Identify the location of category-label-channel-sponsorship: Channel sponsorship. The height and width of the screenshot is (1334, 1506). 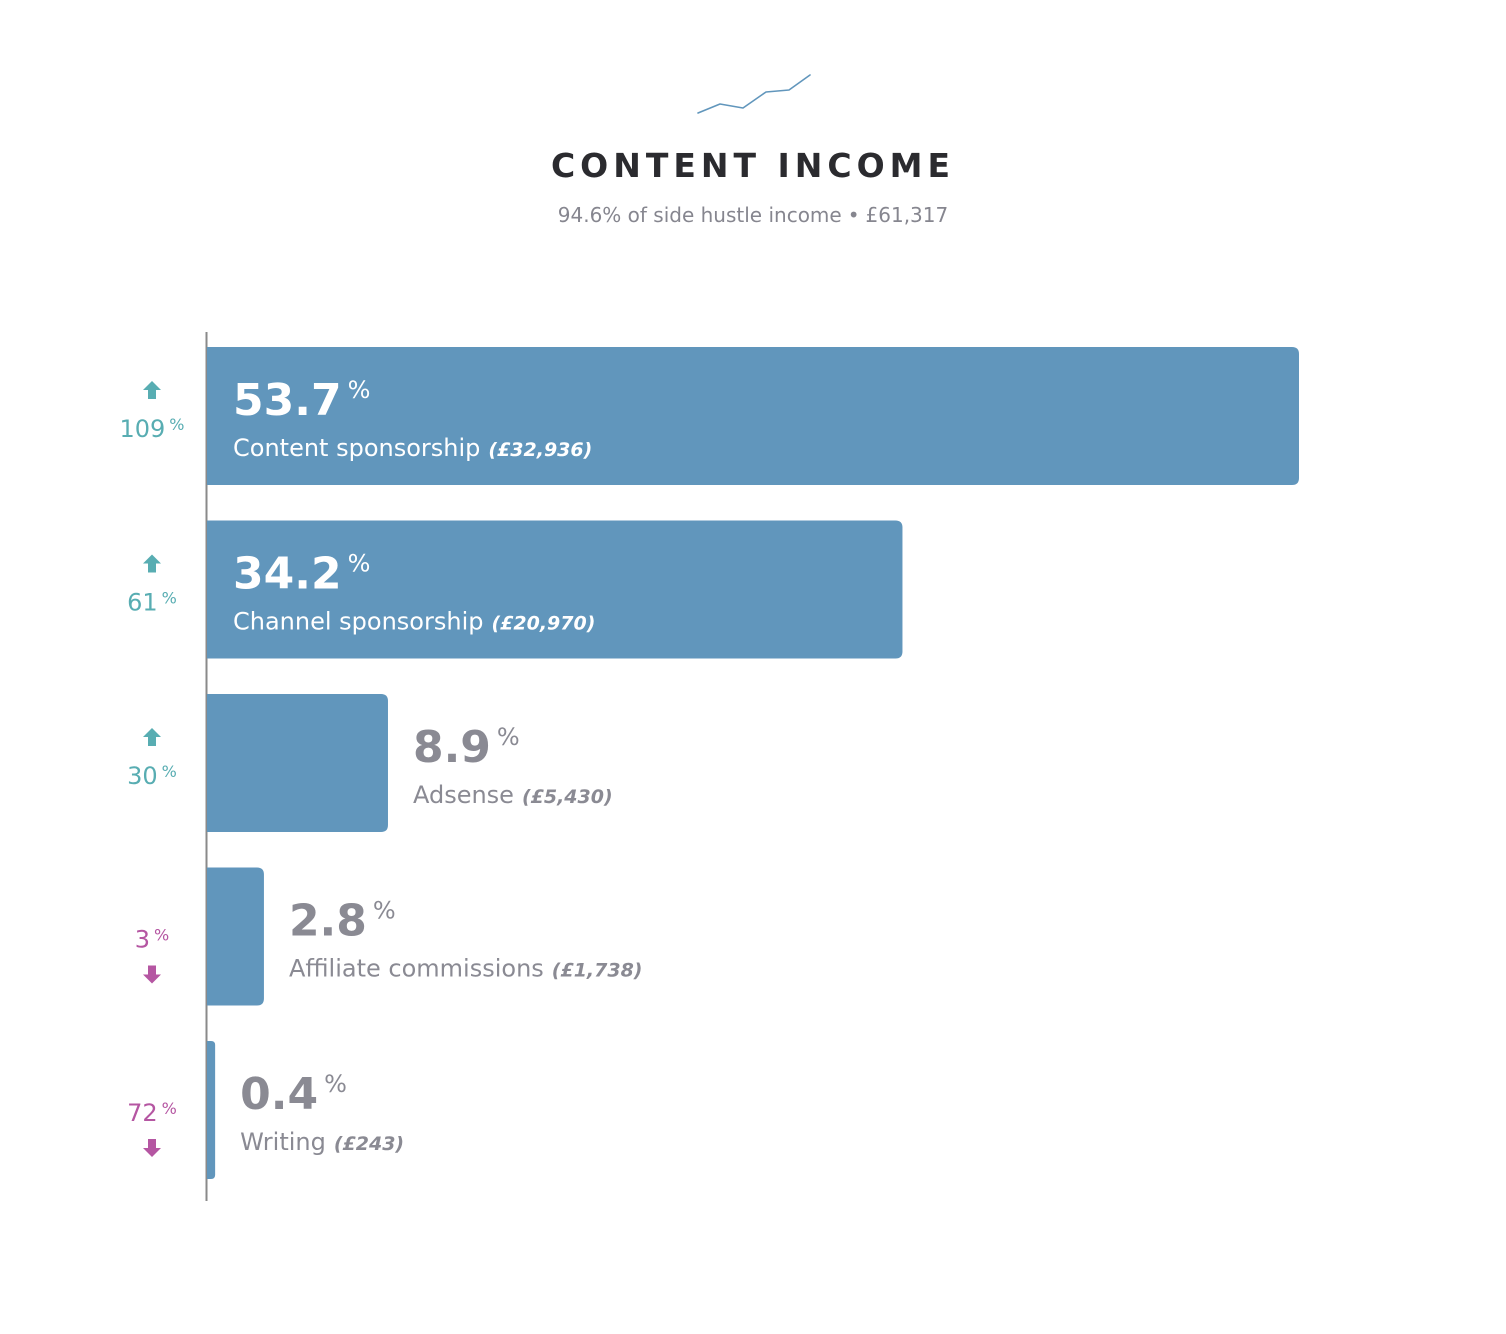
(358, 622).